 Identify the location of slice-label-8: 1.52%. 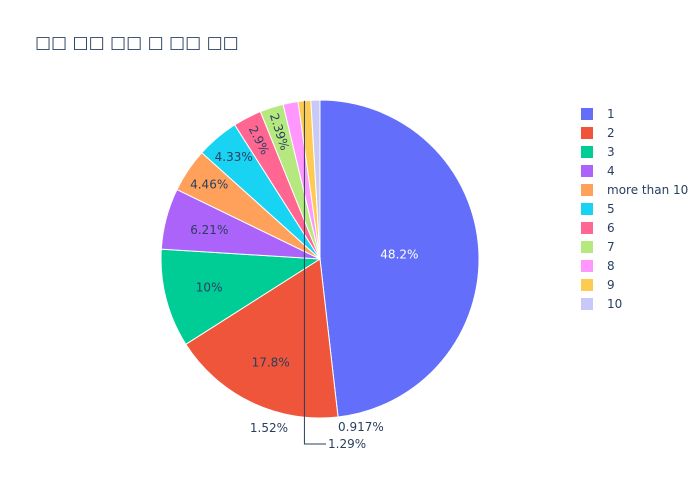
(269, 428).